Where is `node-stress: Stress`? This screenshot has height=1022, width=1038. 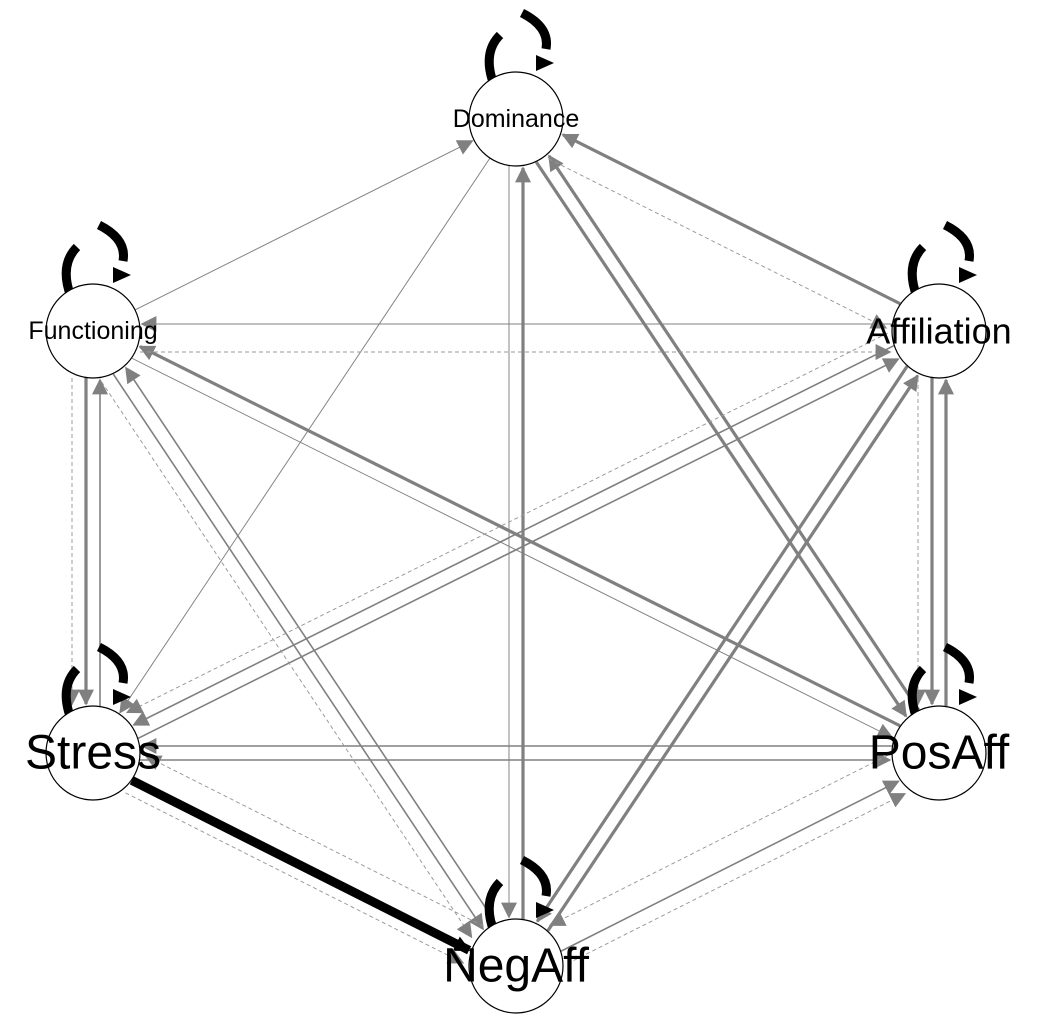 node-stress: Stress is located at coordinates (93, 753).